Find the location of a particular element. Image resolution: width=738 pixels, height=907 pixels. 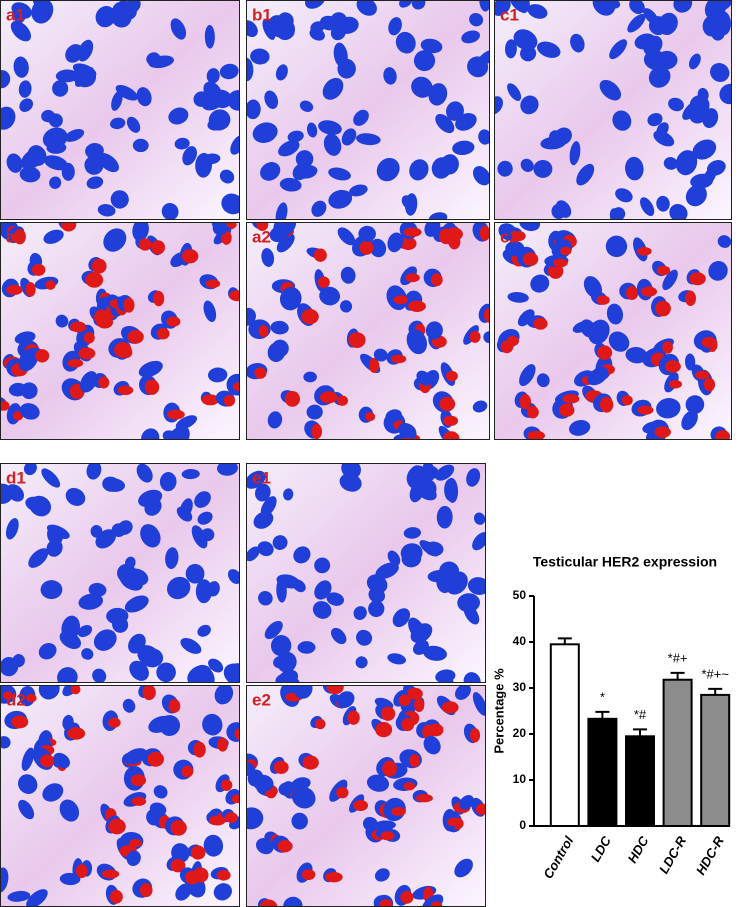

tissue is located at coordinates (368, 110).